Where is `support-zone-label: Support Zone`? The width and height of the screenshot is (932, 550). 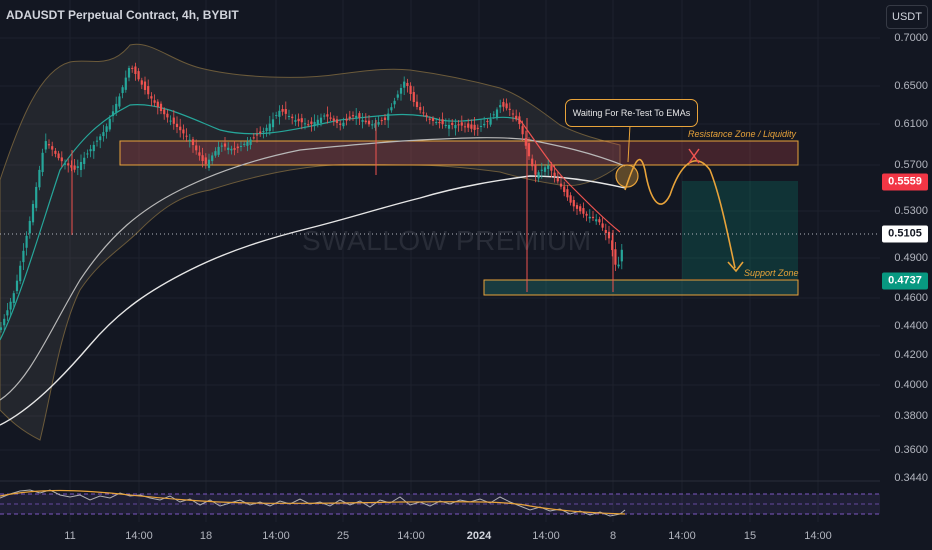
support-zone-label: Support Zone is located at coordinates (771, 273).